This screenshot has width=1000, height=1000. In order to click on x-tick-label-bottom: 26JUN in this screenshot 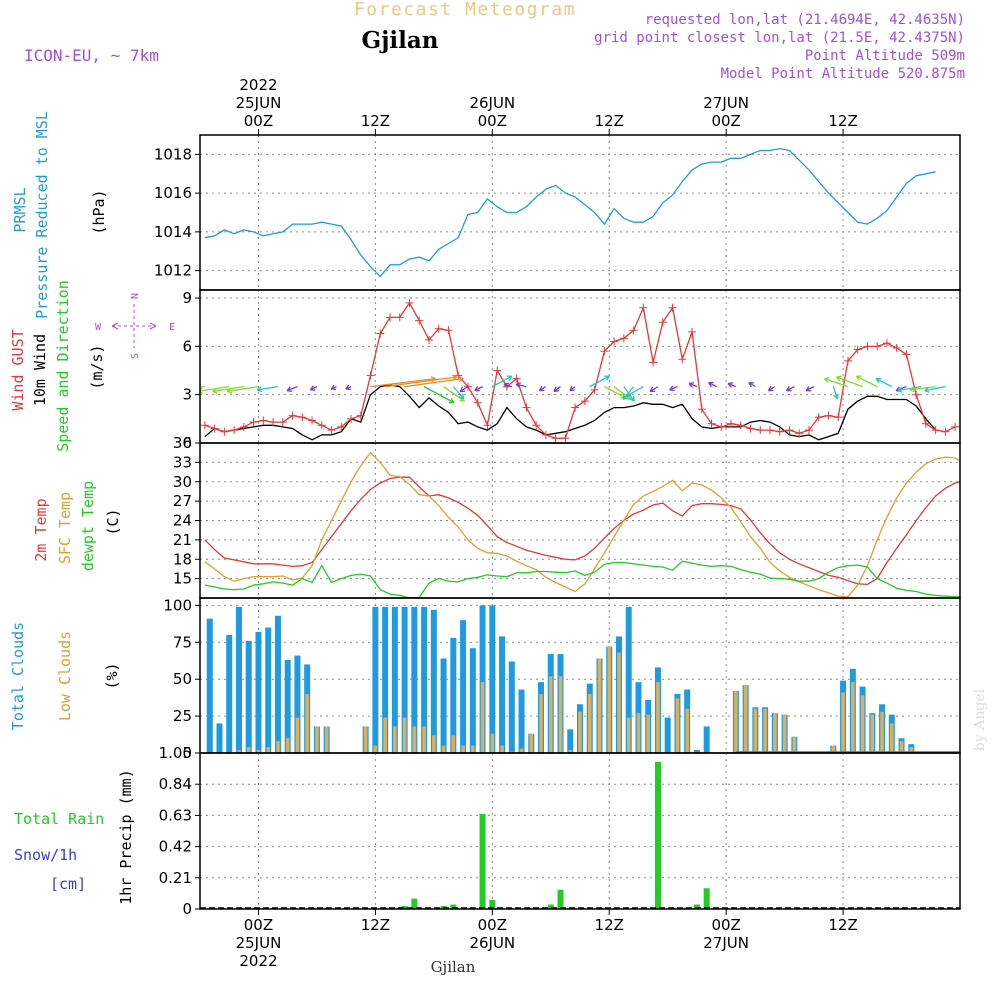, I will do `click(492, 943)`.